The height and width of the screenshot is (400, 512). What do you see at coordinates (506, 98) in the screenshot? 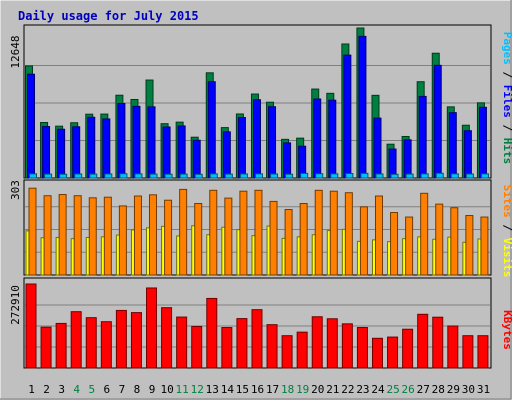
I see `panel1-axis-legend: Pages / Files / Hits` at bounding box center [506, 98].